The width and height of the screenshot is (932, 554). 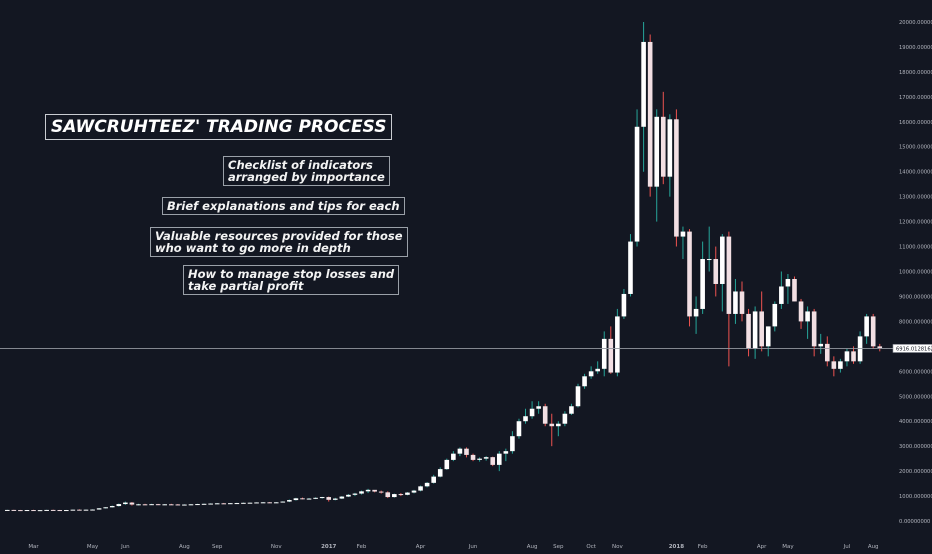 I want to click on y-tick-label: 20000.00000000, so click(x=915, y=23).